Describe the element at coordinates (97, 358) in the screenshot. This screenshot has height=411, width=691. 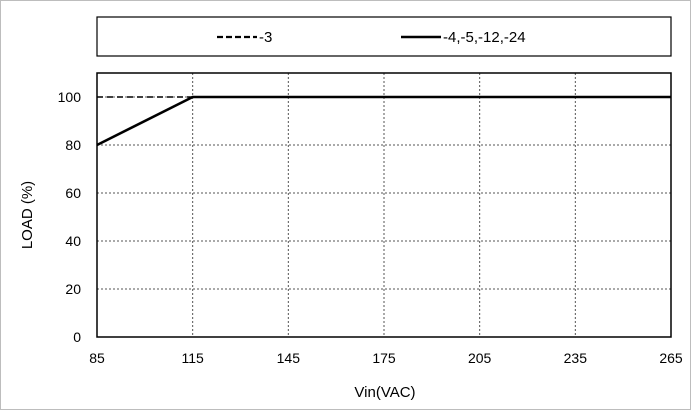
I see `x-tick-label: 85` at that location.